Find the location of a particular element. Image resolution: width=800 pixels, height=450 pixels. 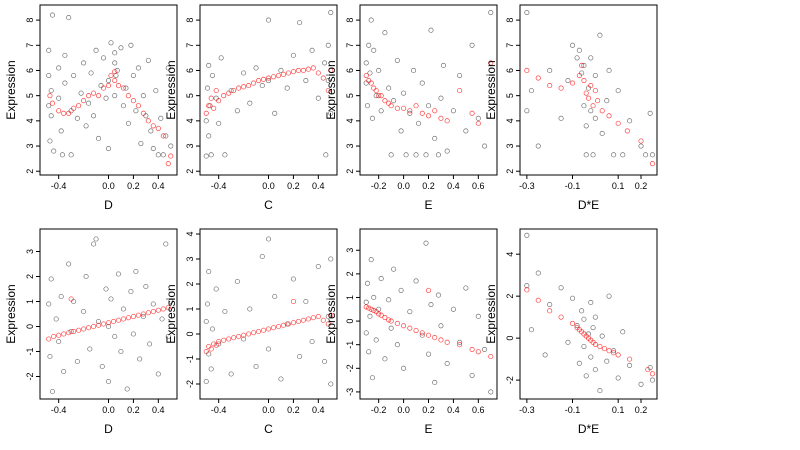

y-tick-label: -2 is located at coordinates (510, 380).